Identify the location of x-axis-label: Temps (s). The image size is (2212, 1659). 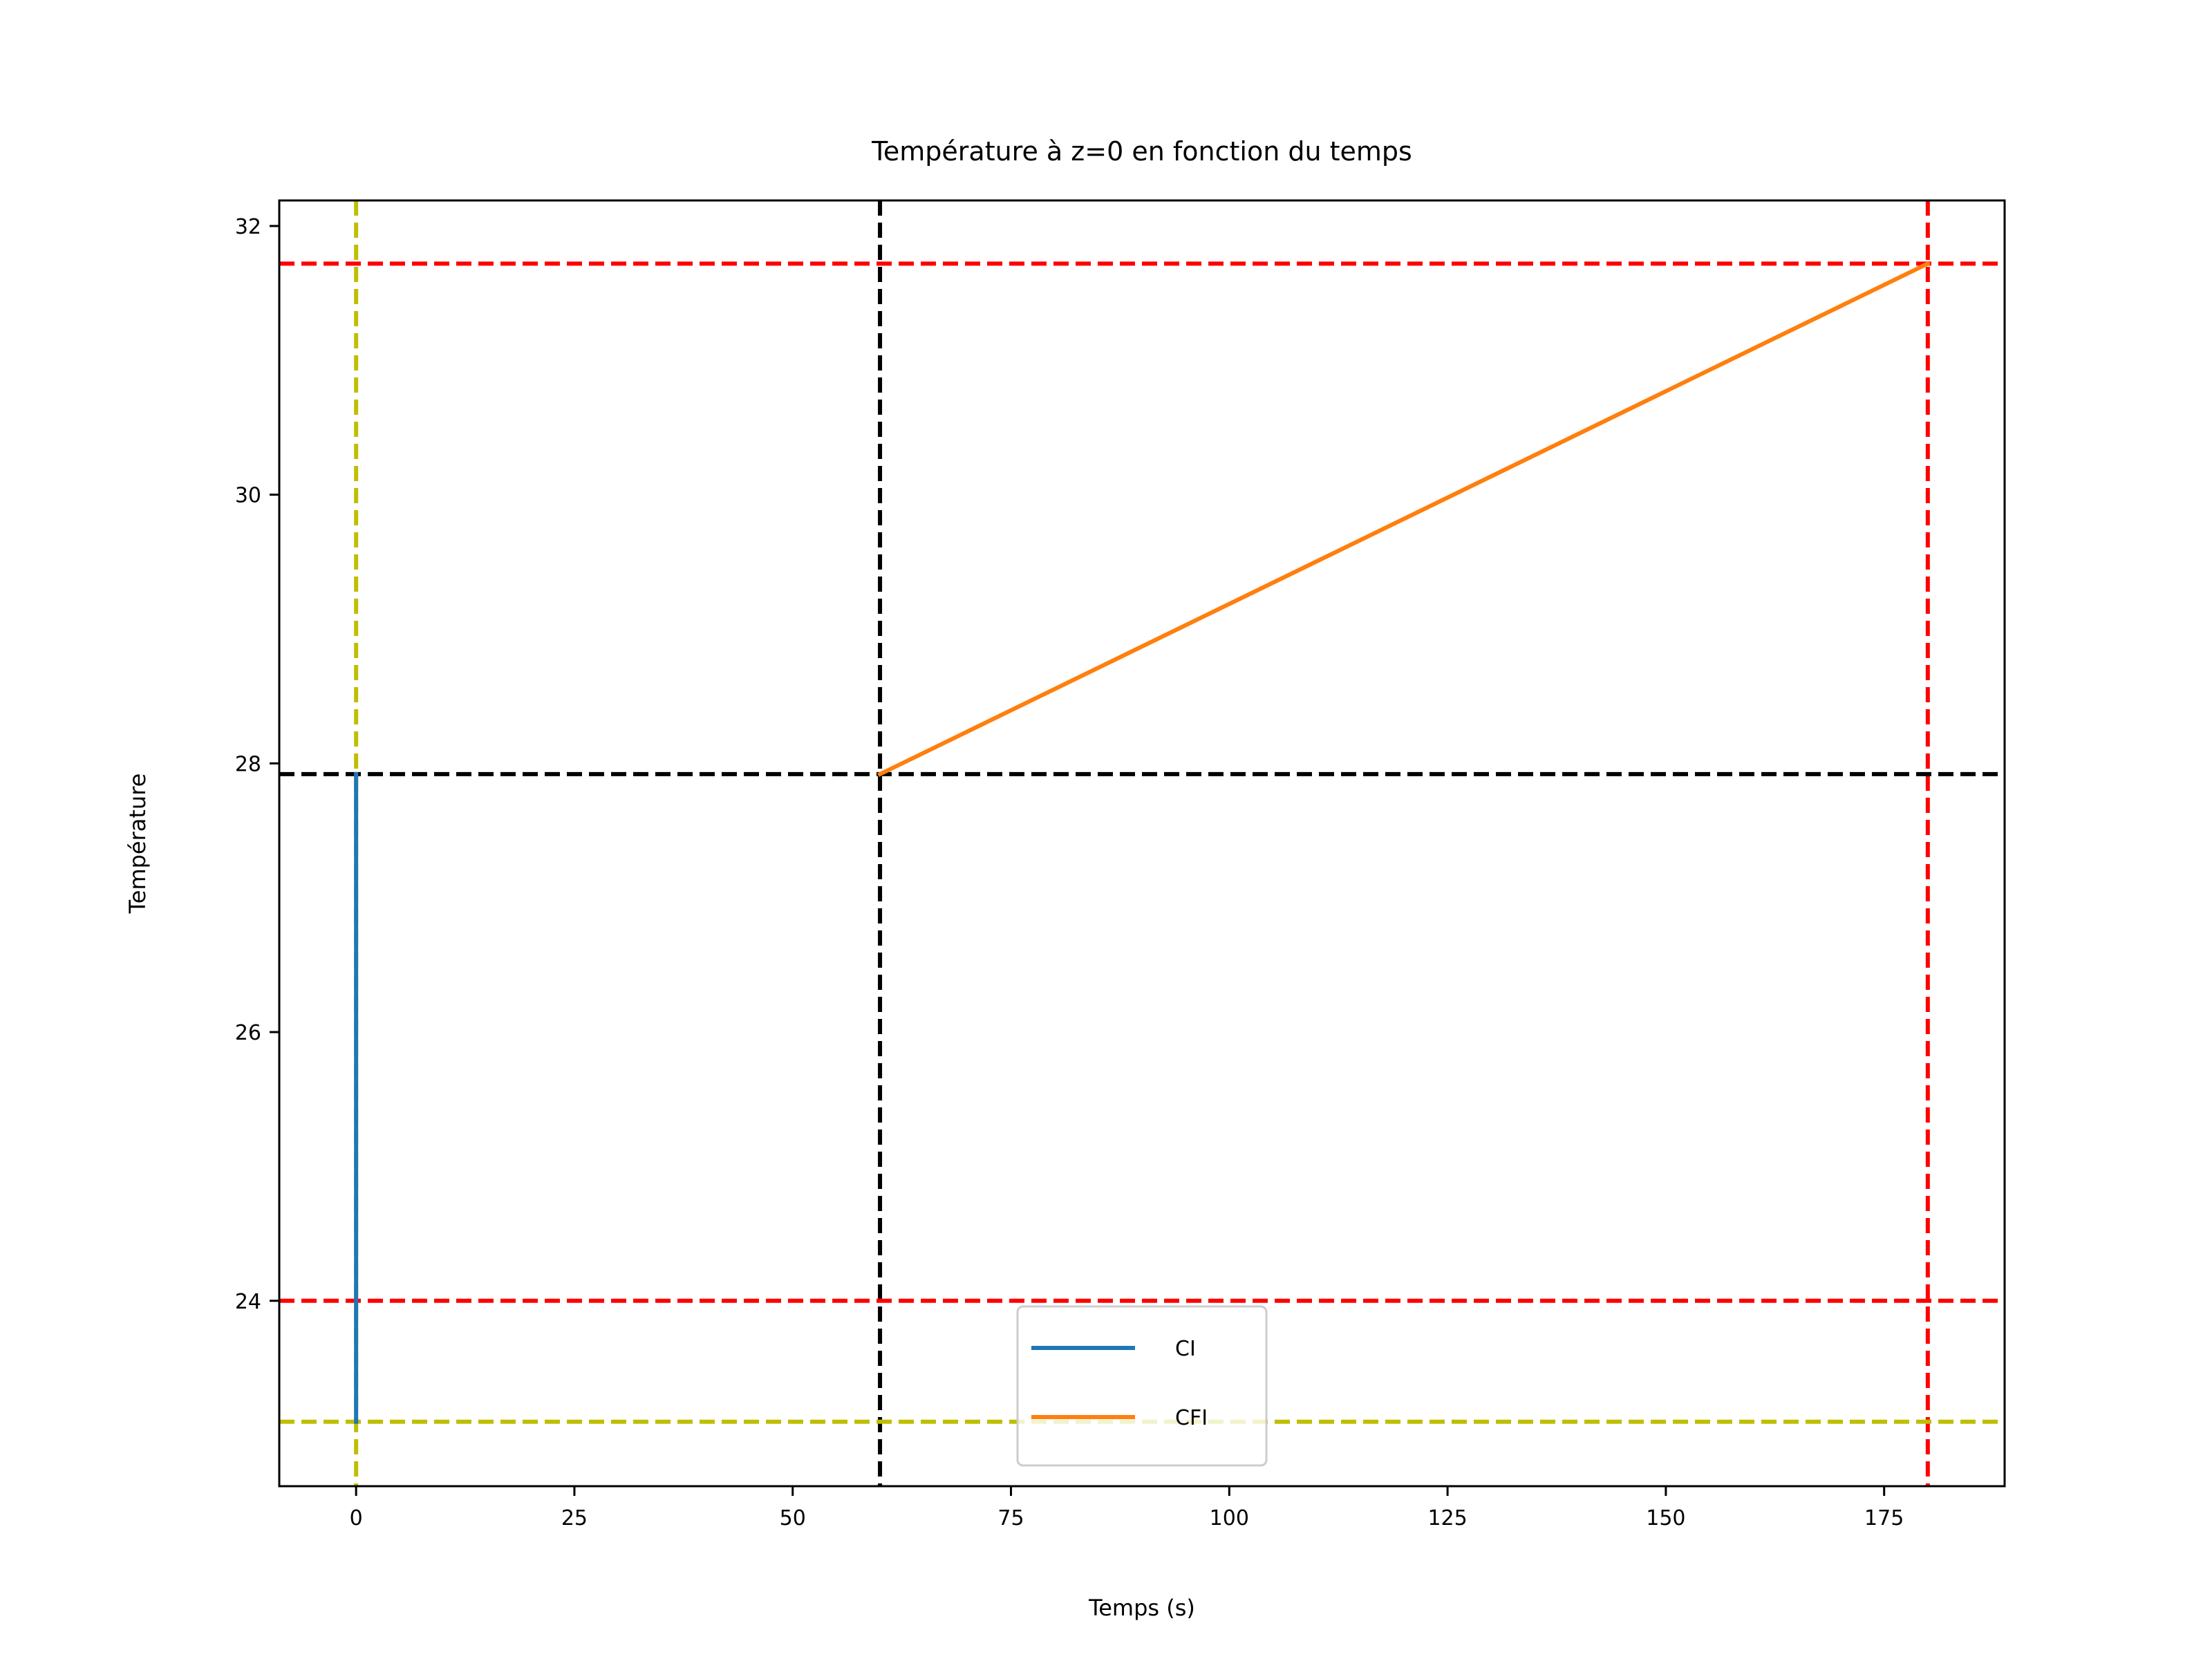
(1141, 1608).